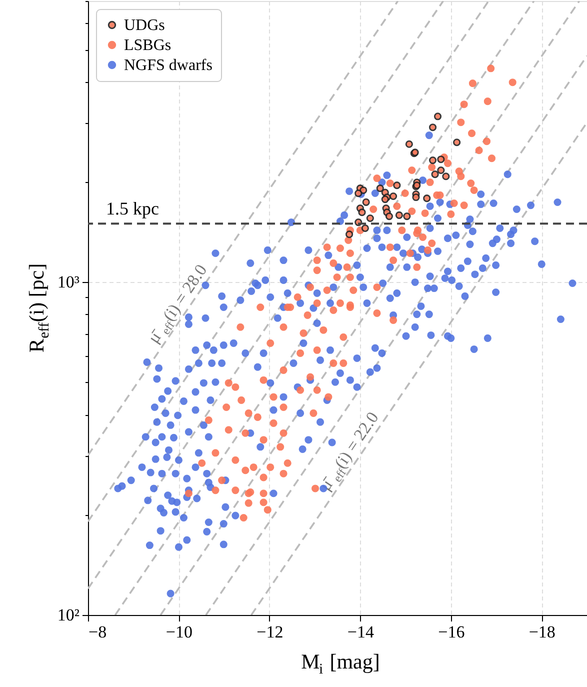 The width and height of the screenshot is (587, 687). Describe the element at coordinates (97, 632) in the screenshot. I see `x-tick-label: −8` at that location.